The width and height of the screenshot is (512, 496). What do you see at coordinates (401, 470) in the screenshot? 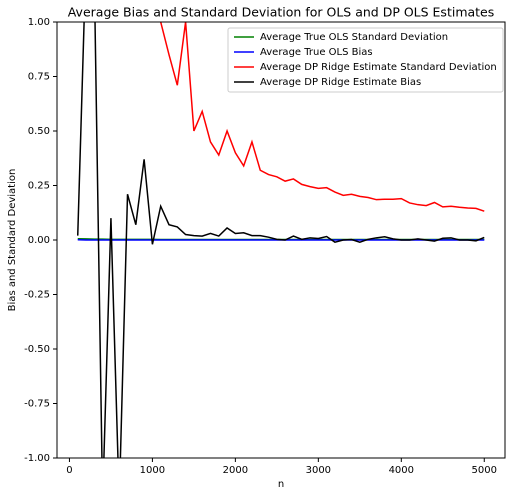
I see `x-tick-label: 4000` at bounding box center [401, 470].